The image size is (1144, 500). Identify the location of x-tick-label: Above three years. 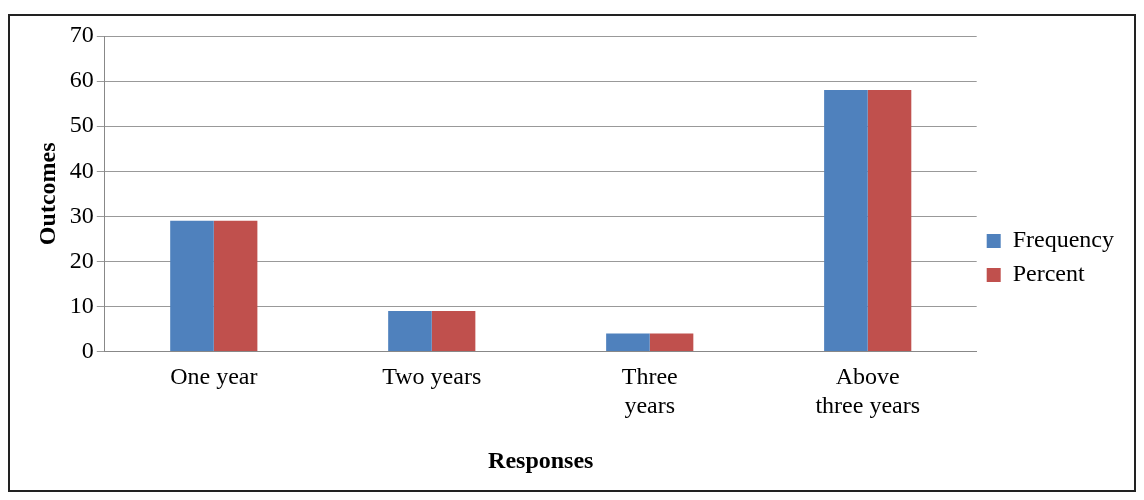
(868, 391).